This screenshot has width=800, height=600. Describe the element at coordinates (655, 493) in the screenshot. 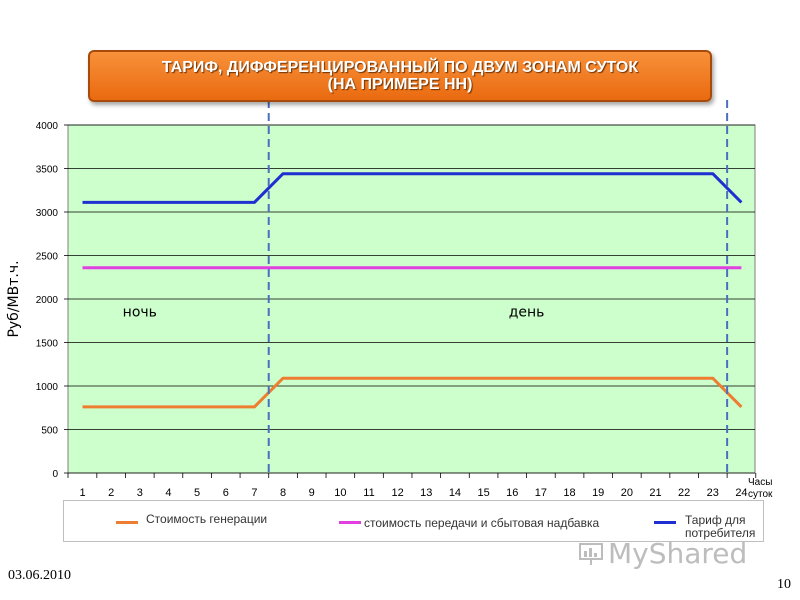

I see `x-tick-label: 21` at that location.